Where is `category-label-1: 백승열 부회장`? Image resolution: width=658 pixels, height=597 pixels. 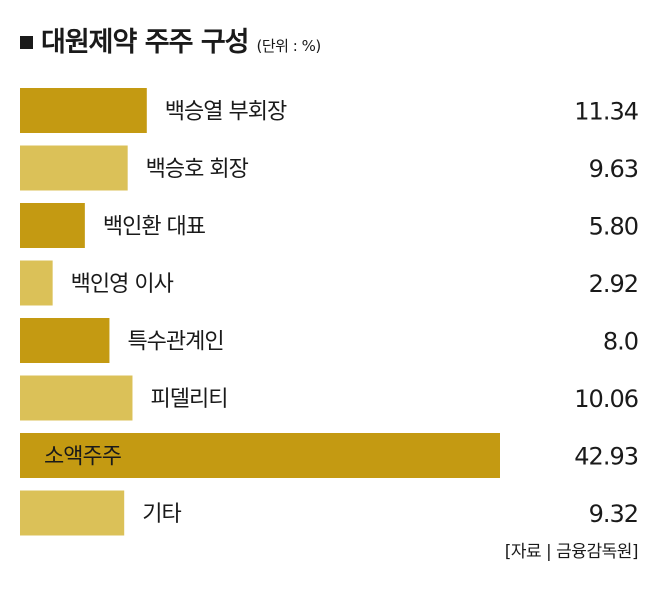 category-label-1: 백승열 부회장 is located at coordinates (226, 112).